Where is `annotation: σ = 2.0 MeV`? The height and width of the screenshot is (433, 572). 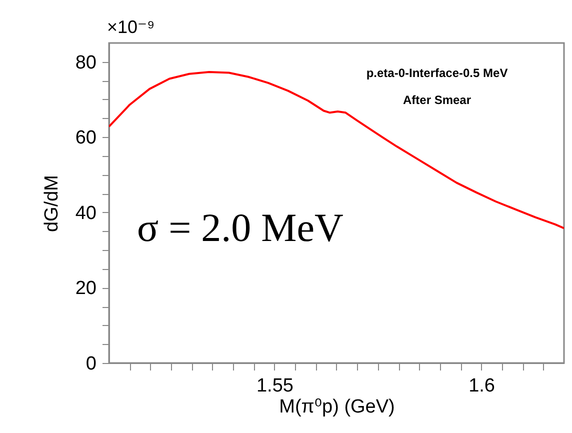 annotation: σ = 2.0 MeV is located at coordinates (240, 227).